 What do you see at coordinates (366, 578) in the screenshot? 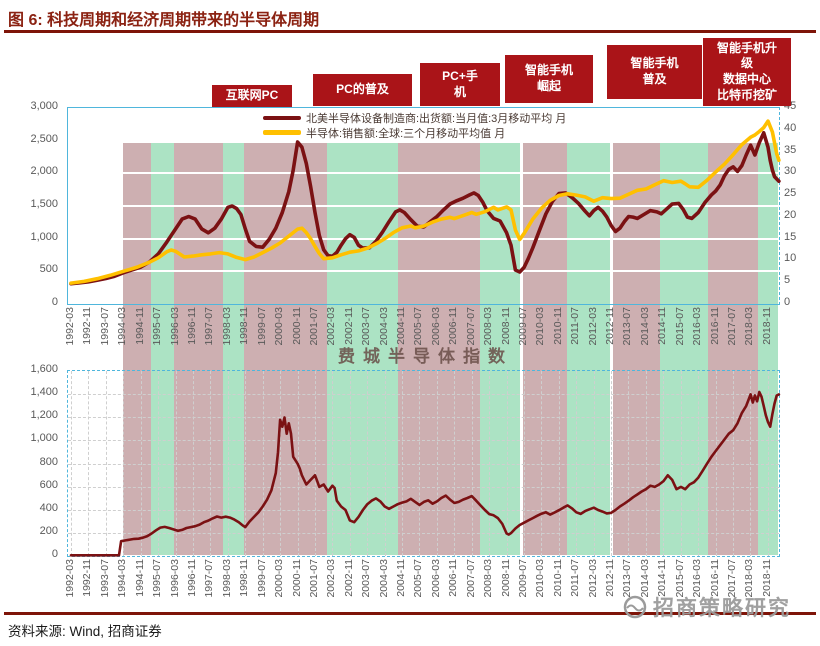
I see `x-axis-tick-label: 2003-07` at bounding box center [366, 578].